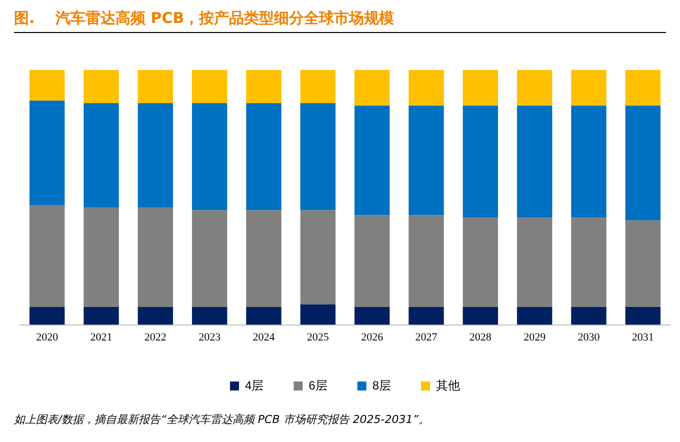 This screenshot has height=442, width=680. Describe the element at coordinates (210, 337) in the screenshot. I see `x-tick-label: 2023` at that location.